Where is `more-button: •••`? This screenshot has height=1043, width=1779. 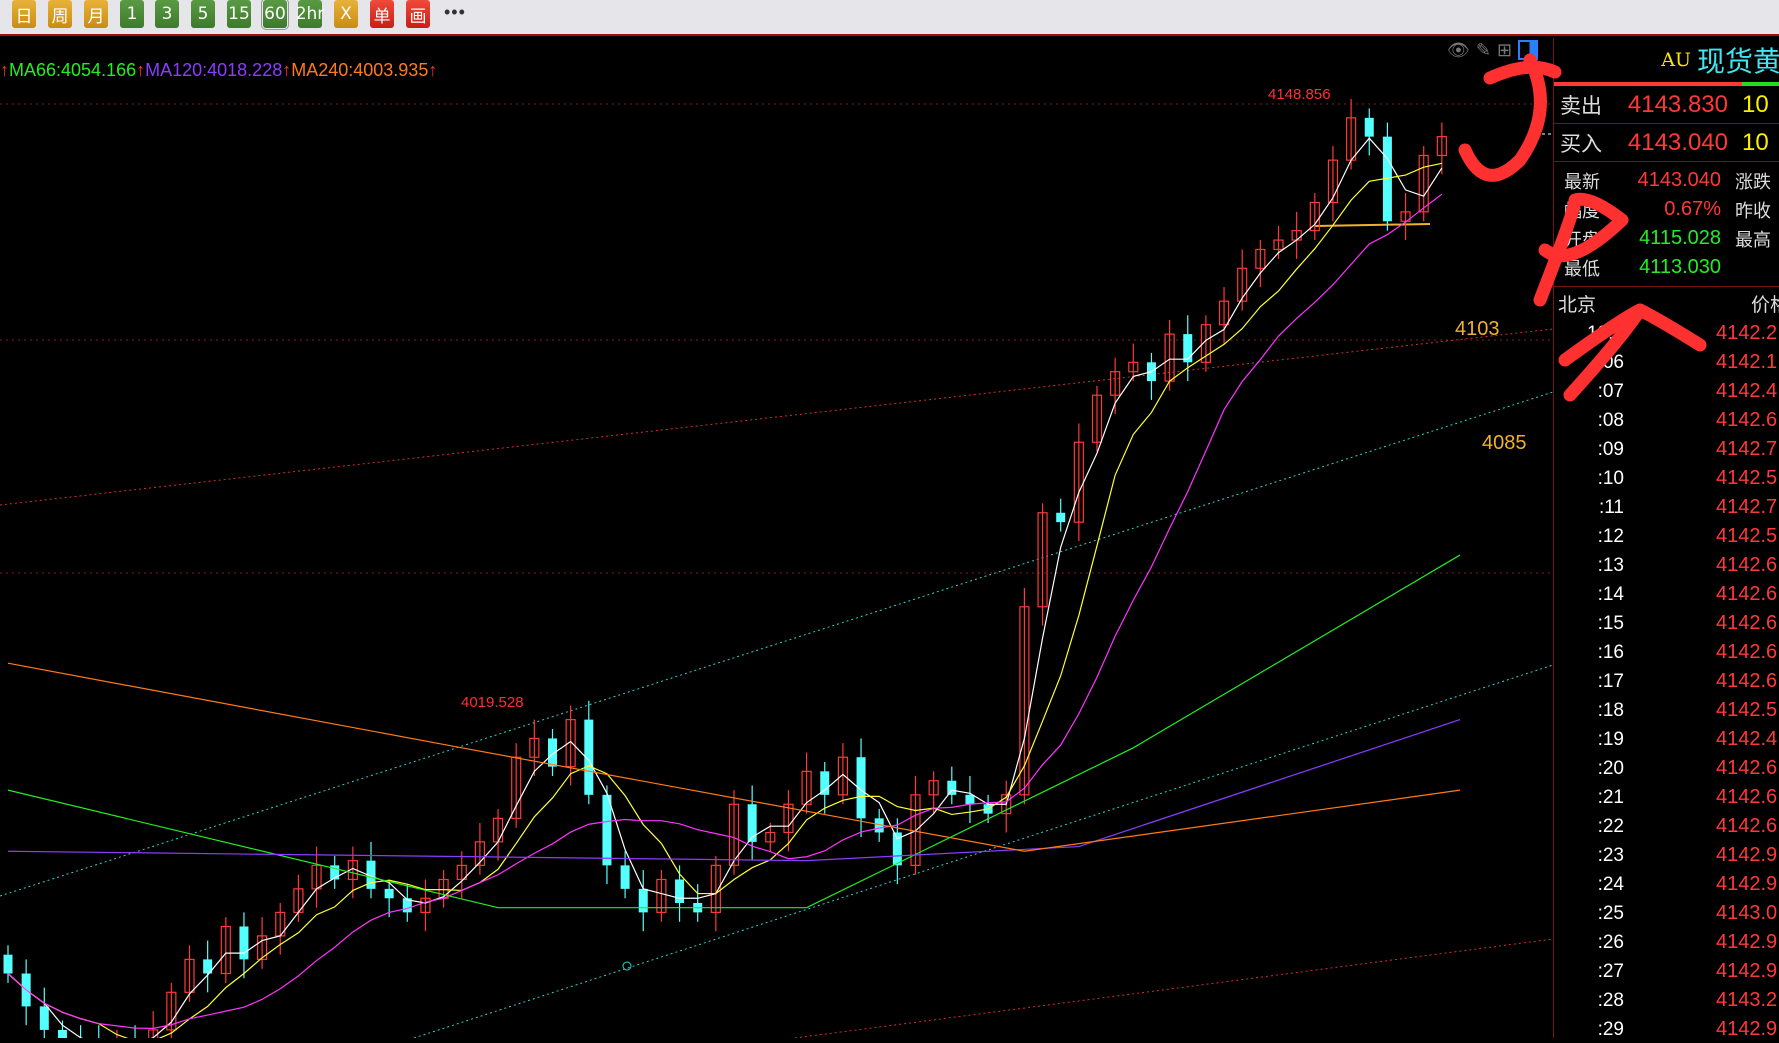 more-button: ••• is located at coordinates (455, 12).